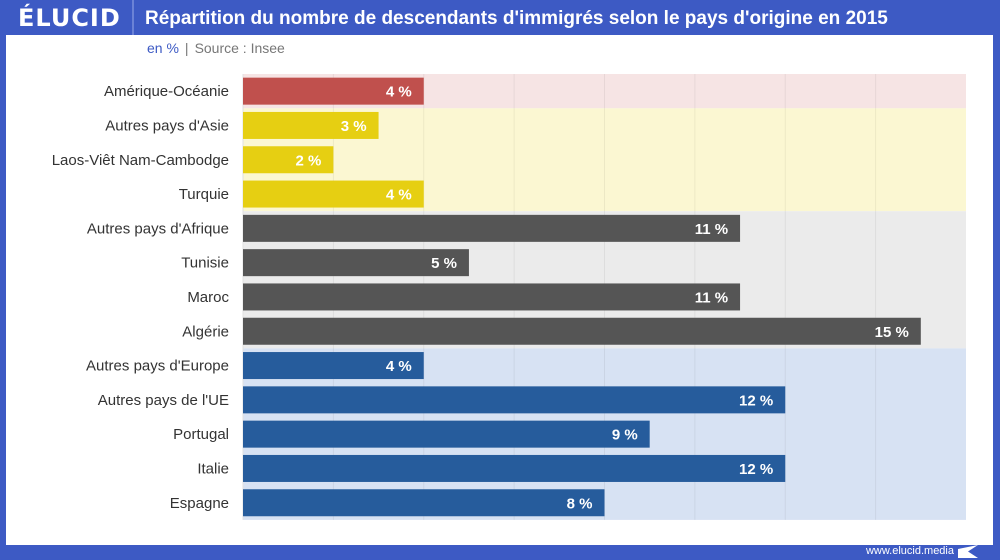  I want to click on footer: www.elucid.media, so click(922, 551).